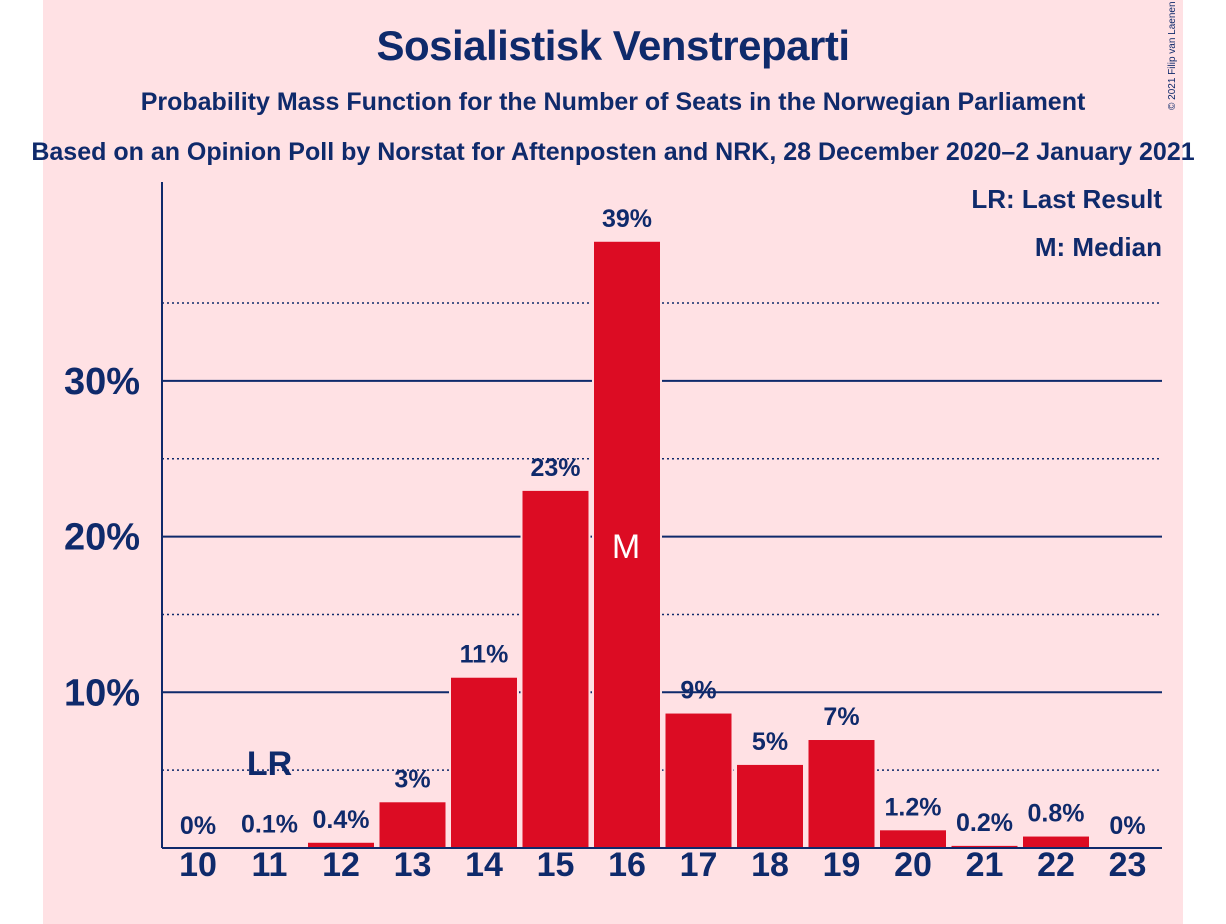  What do you see at coordinates (341, 865) in the screenshot?
I see `x-tick-label: 12` at bounding box center [341, 865].